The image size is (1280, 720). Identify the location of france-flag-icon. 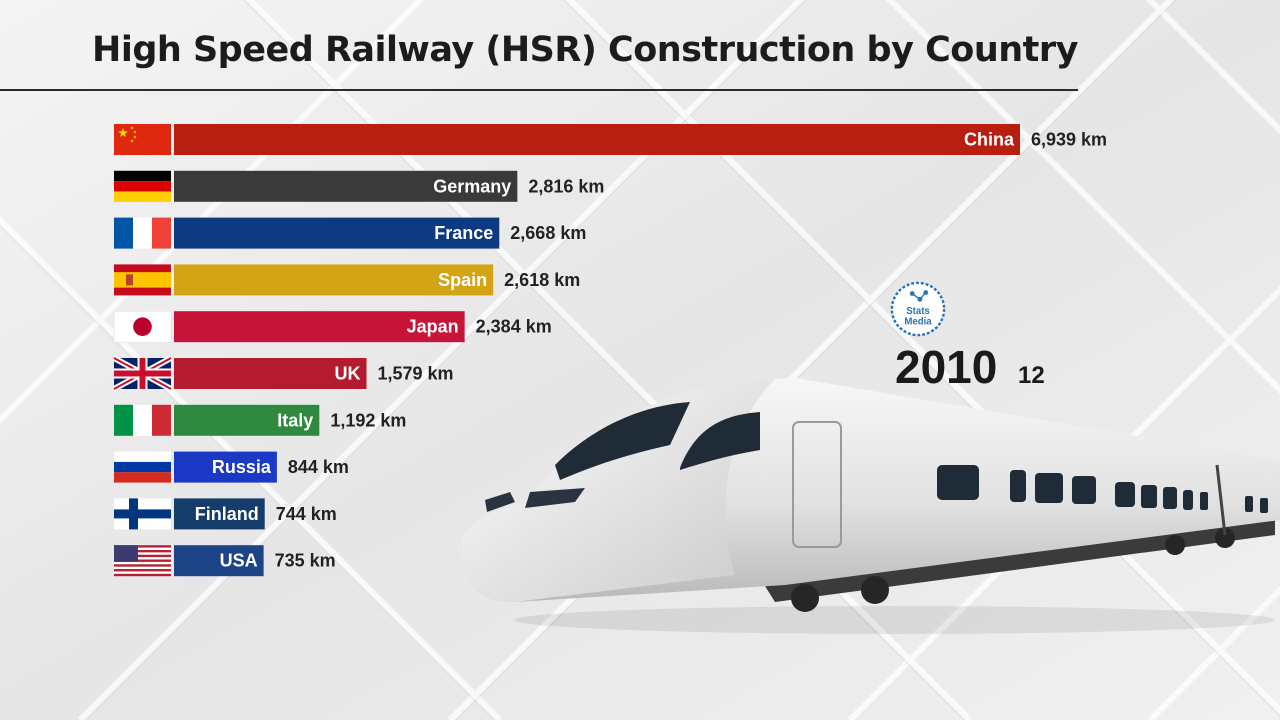
(142, 233).